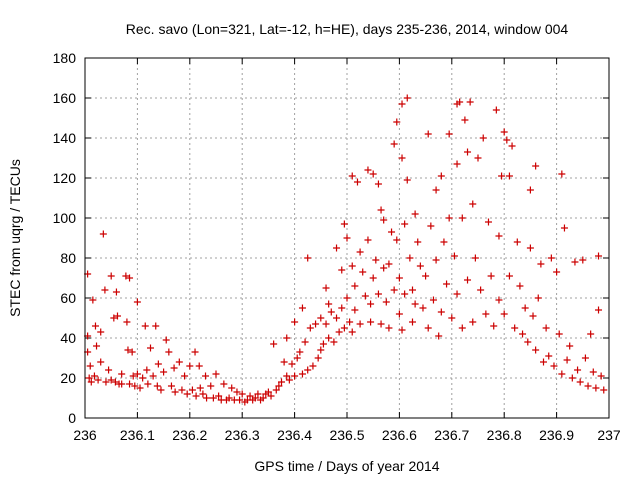  I want to click on x-tick-label: 236.7, so click(451, 435).